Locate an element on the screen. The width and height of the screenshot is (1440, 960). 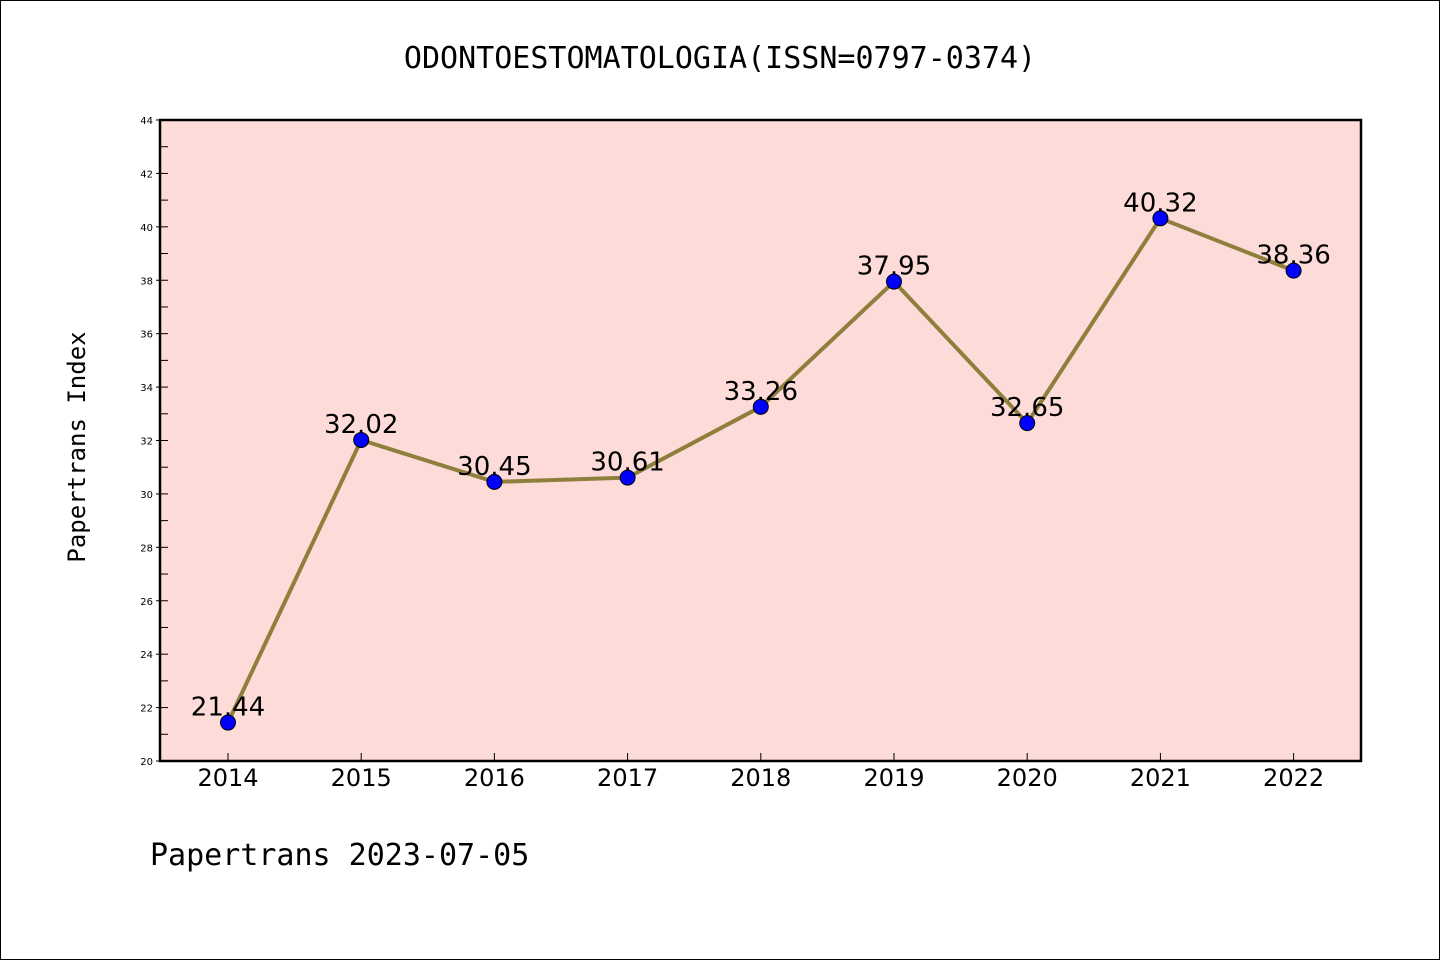
y-tick-label: 26 is located at coordinates (146, 602).